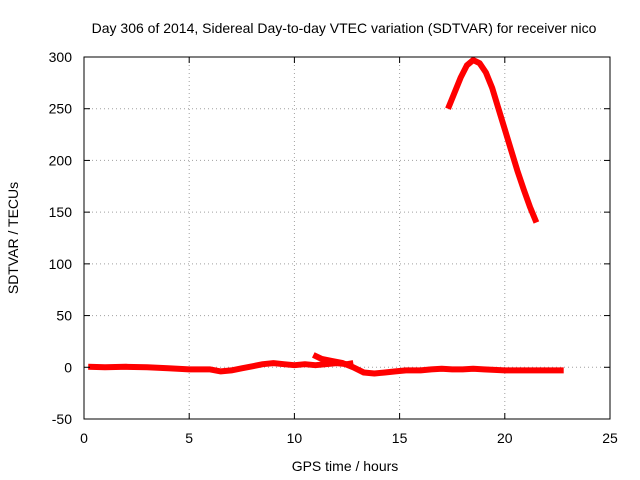  What do you see at coordinates (61, 109) in the screenshot?
I see `y-tick-label: 250` at bounding box center [61, 109].